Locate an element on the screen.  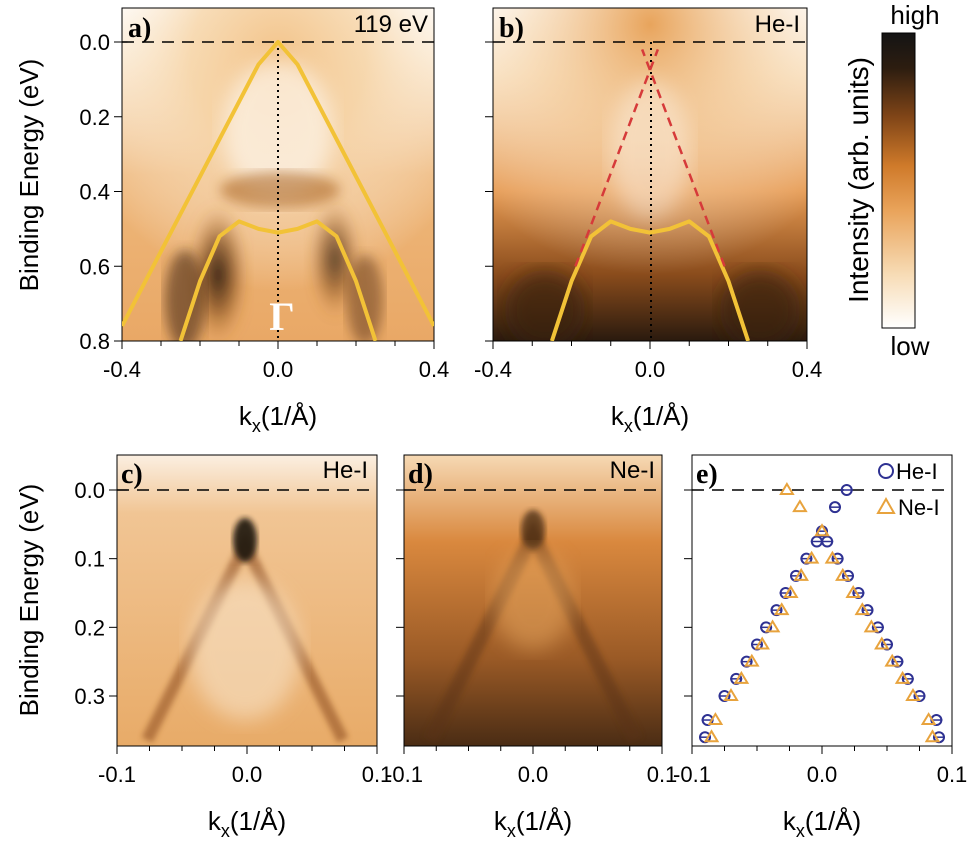
colorbar-scale is located at coordinates (898, 180).